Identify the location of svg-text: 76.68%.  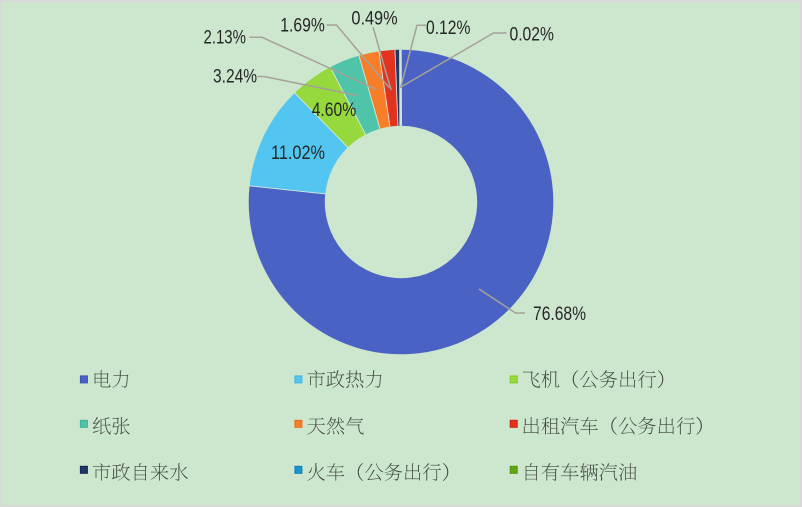
(559, 314).